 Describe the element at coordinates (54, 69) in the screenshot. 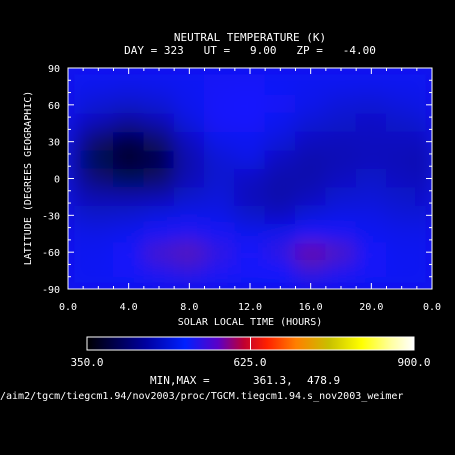

I see `y-tick-label: 90` at that location.